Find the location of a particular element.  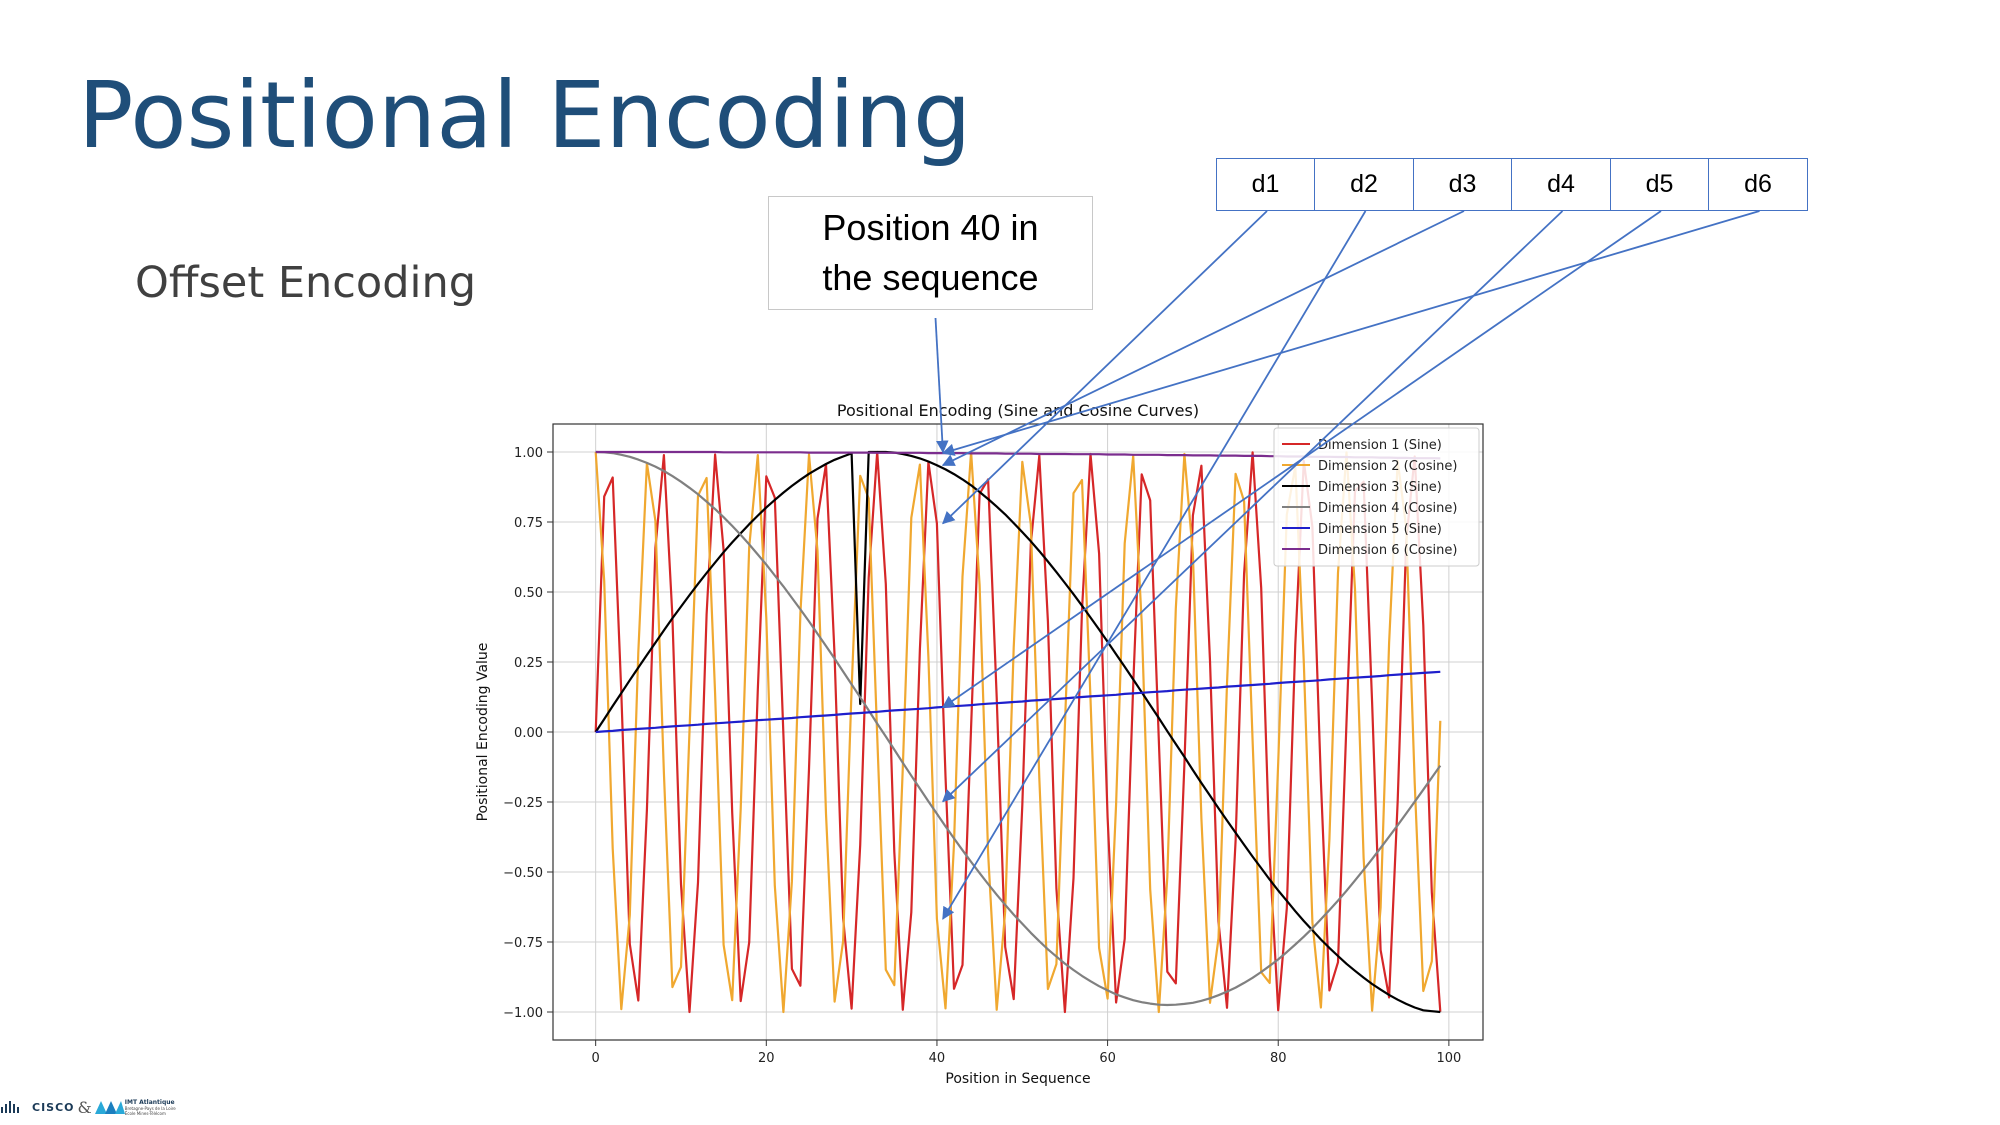

y-tick-label: −1.00 is located at coordinates (523, 1013).